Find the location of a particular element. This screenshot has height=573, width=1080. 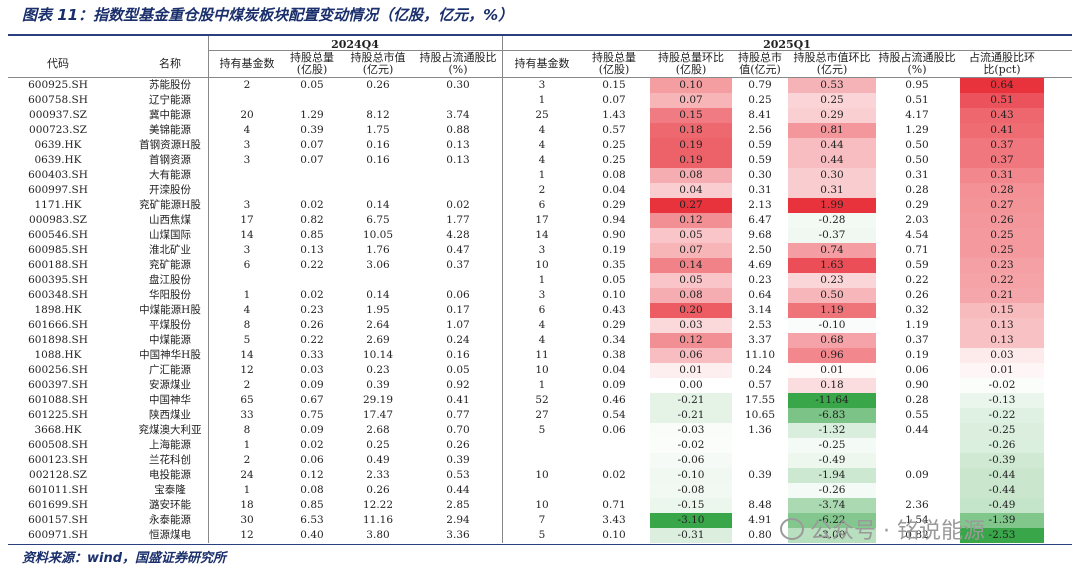

stock-name: 平煤股份 is located at coordinates (170, 325).